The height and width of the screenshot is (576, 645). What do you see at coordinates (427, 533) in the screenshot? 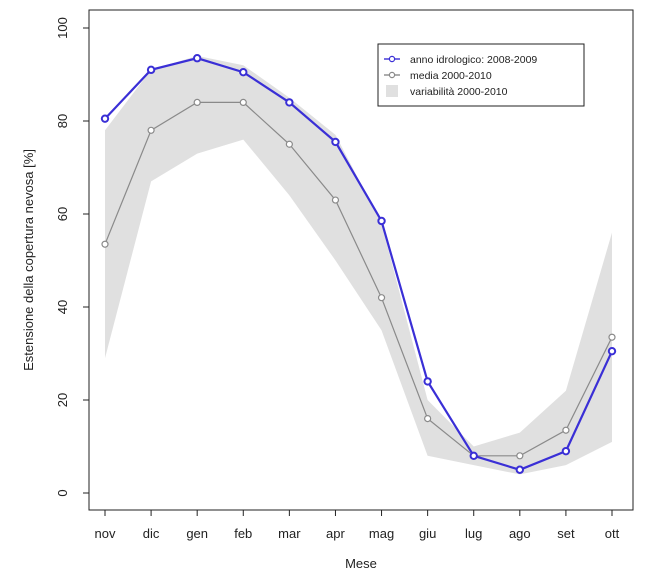
I see `x-tick-label: giu` at bounding box center [427, 533].